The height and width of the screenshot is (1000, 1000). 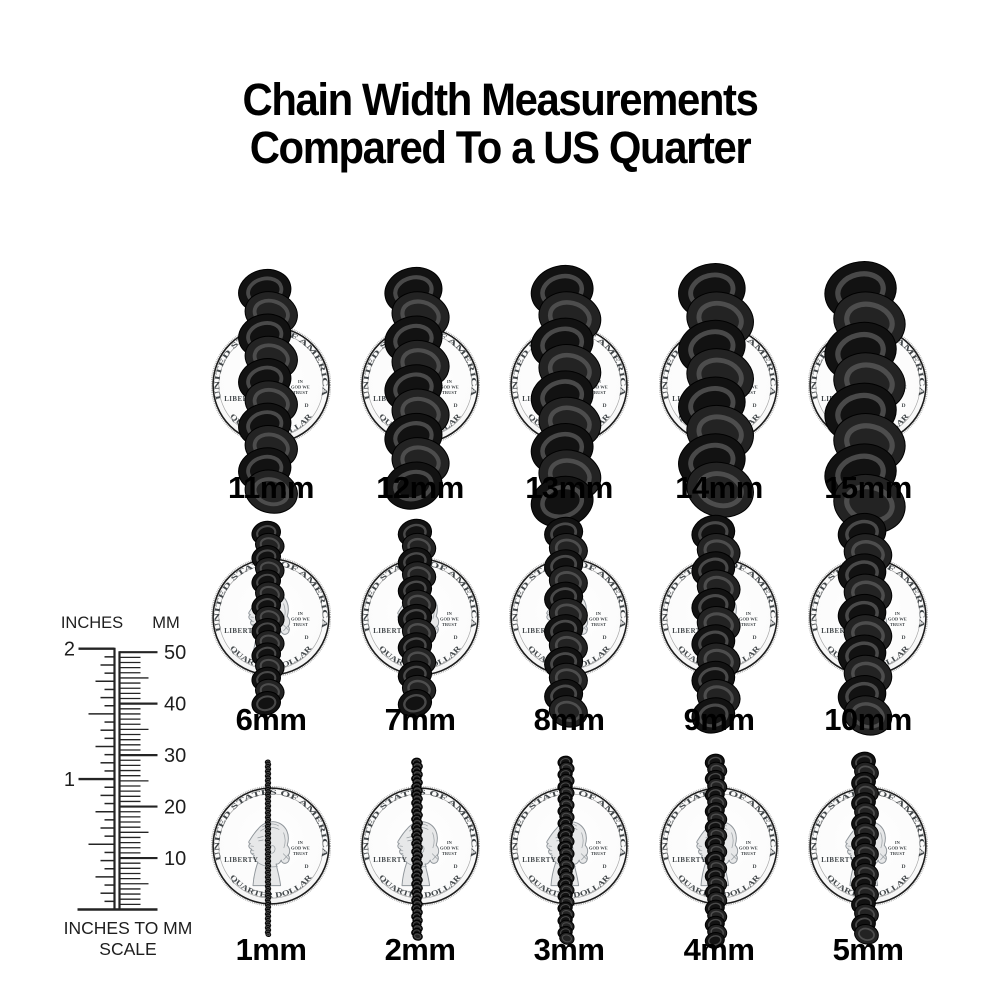 I want to click on size-label-9mm: 9mm, so click(x=719, y=719).